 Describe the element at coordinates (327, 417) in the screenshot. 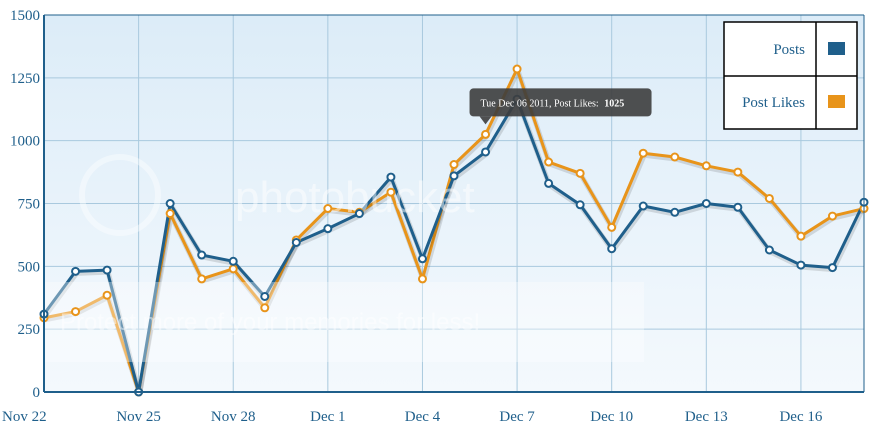

I see `x-tick-label: Dec 1` at that location.